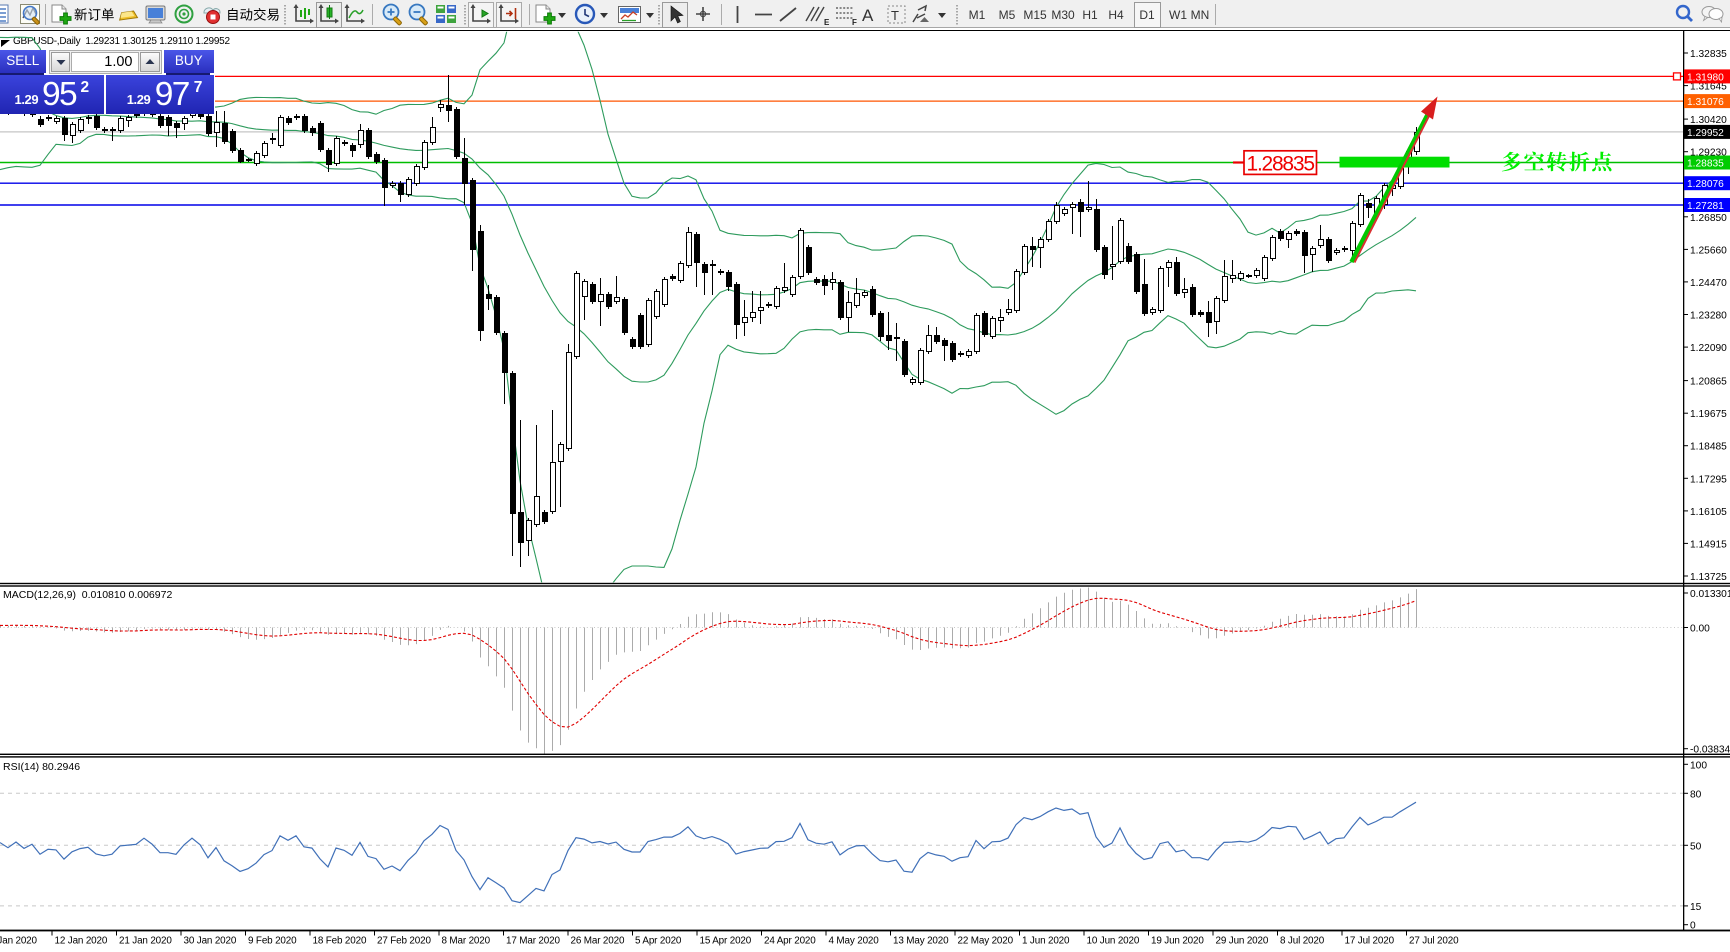  I want to click on svg-text: 1.27281, so click(1705, 206).